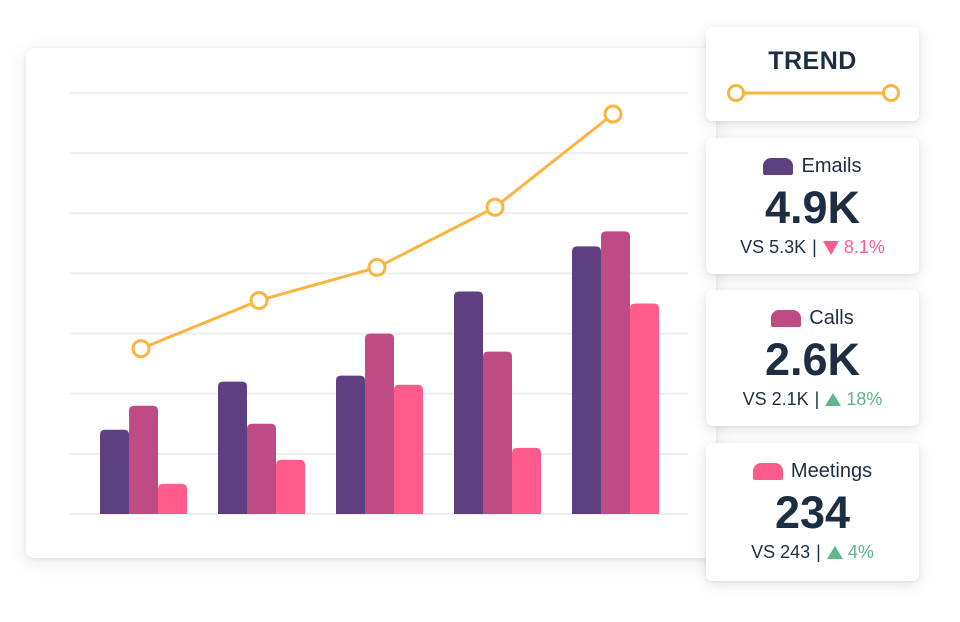 Image resolution: width=960 pixels, height=622 pixels. What do you see at coordinates (860, 552) in the screenshot?
I see `metric-delta: 4%` at bounding box center [860, 552].